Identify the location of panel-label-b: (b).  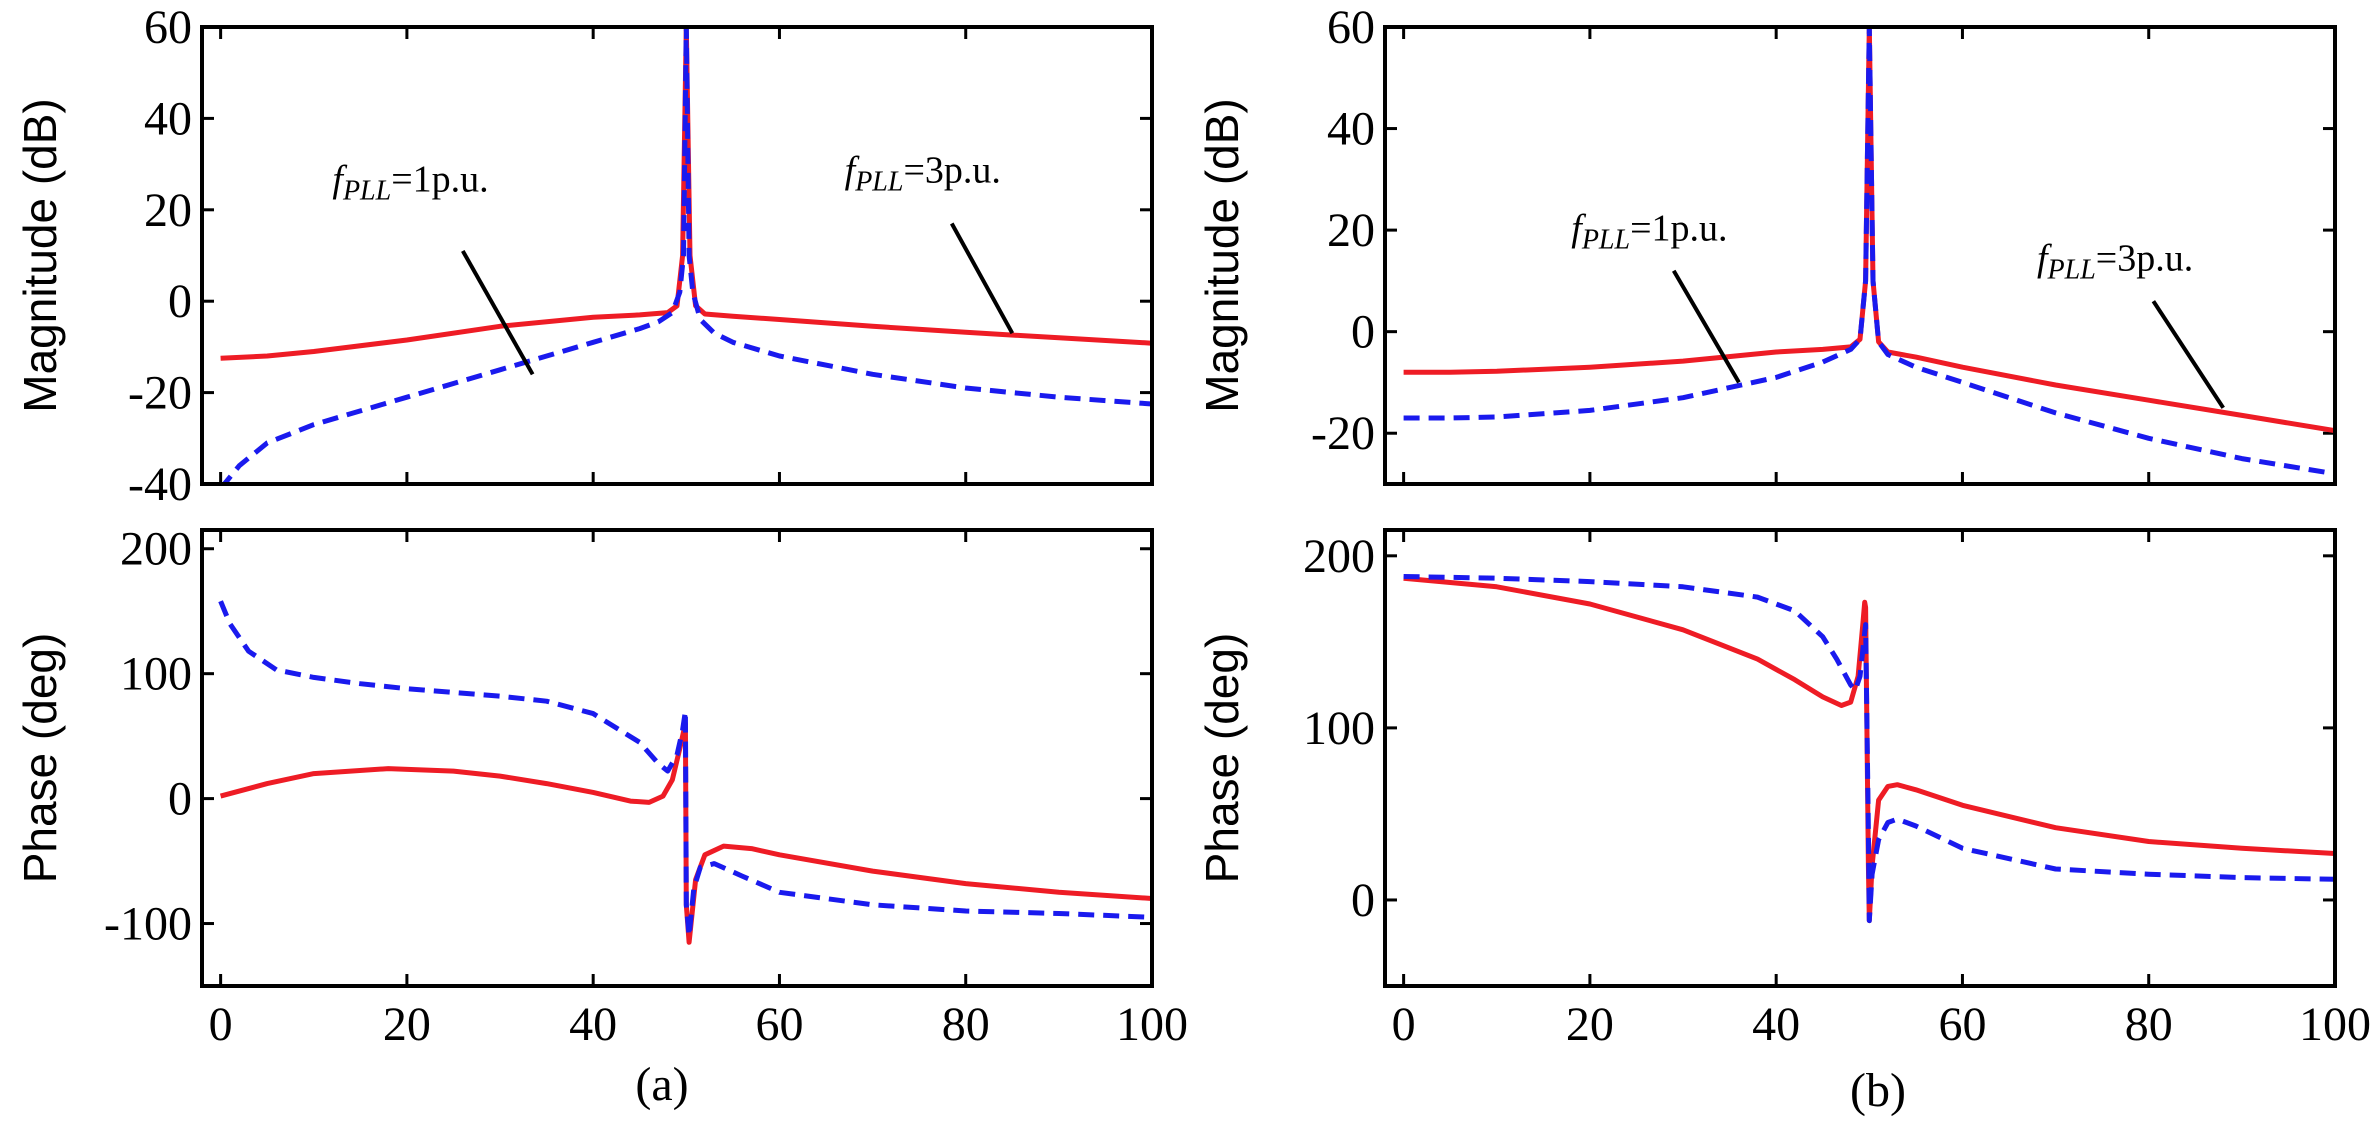
(1878, 1090).